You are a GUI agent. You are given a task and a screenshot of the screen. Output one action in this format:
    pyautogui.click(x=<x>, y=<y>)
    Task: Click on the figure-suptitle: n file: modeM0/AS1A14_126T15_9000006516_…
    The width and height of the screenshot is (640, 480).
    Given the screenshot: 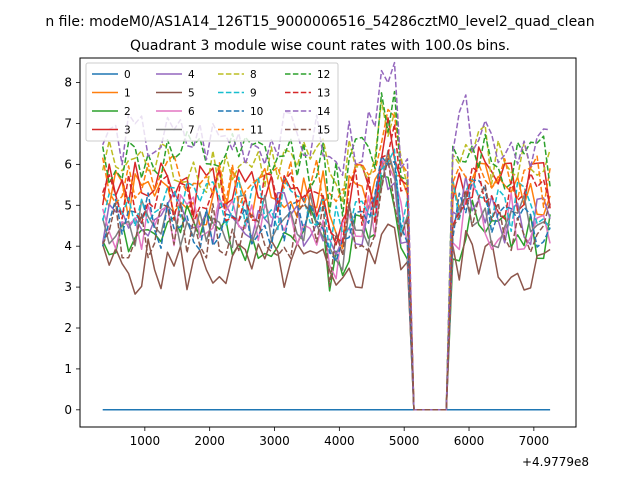 What is the action you would take?
    pyautogui.click(x=319, y=22)
    